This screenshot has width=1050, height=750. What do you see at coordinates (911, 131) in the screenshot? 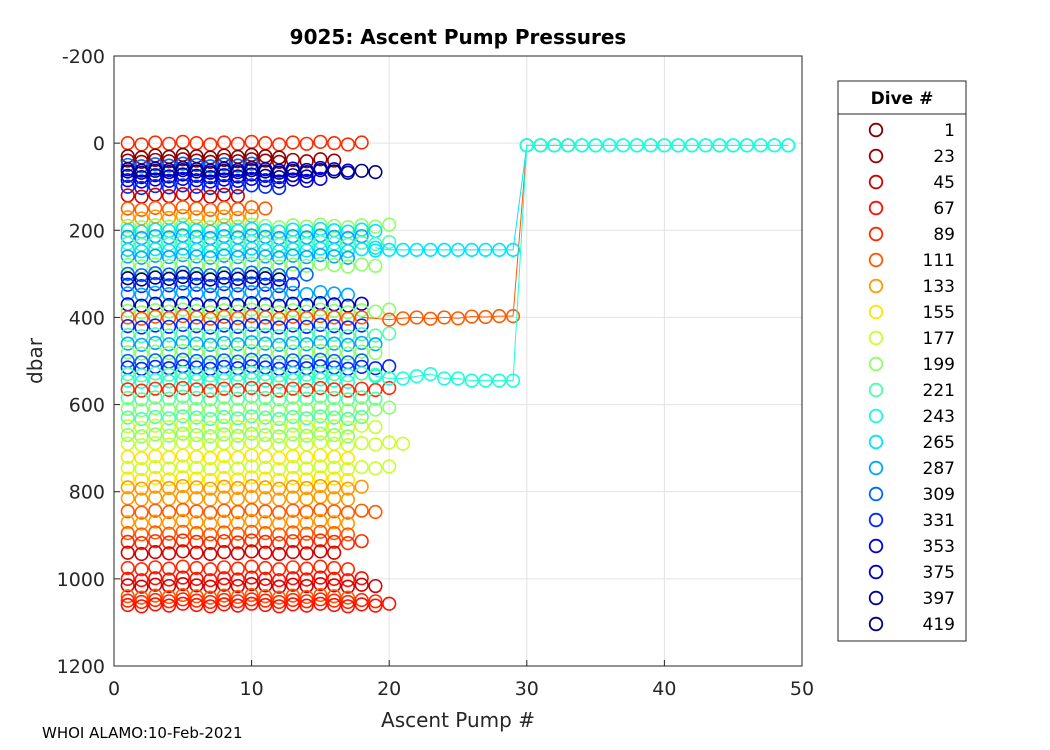
I see `legend-entry: 1` at bounding box center [911, 131].